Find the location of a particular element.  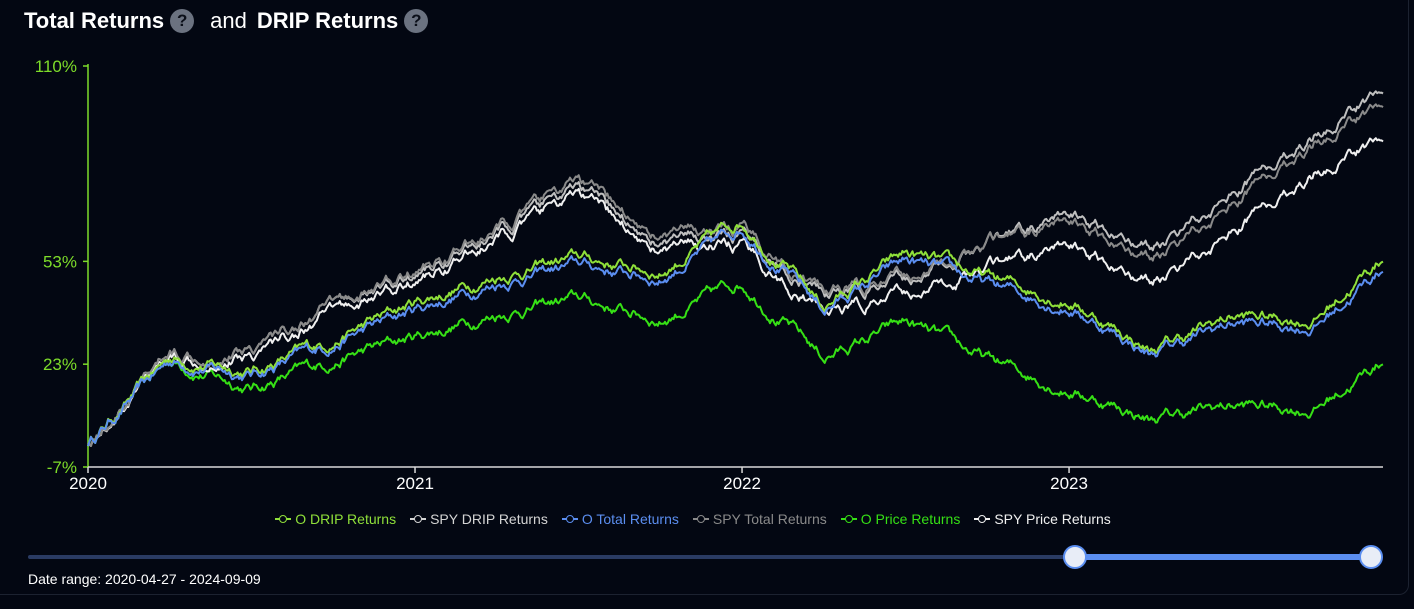

y-tick-label: 23% is located at coordinates (60, 364).